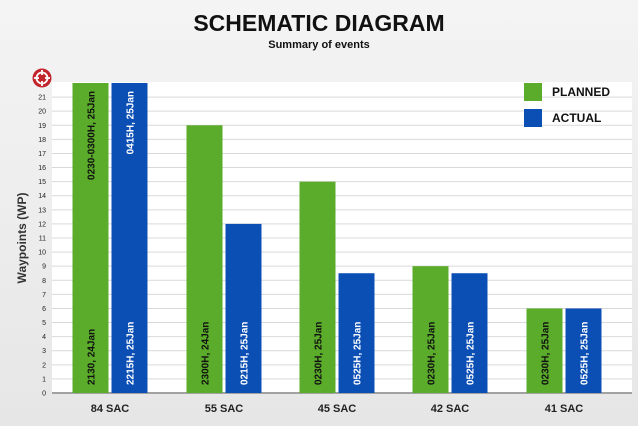 This screenshot has width=638, height=426. I want to click on chart-subtitle: Summary of events, so click(319, 45).